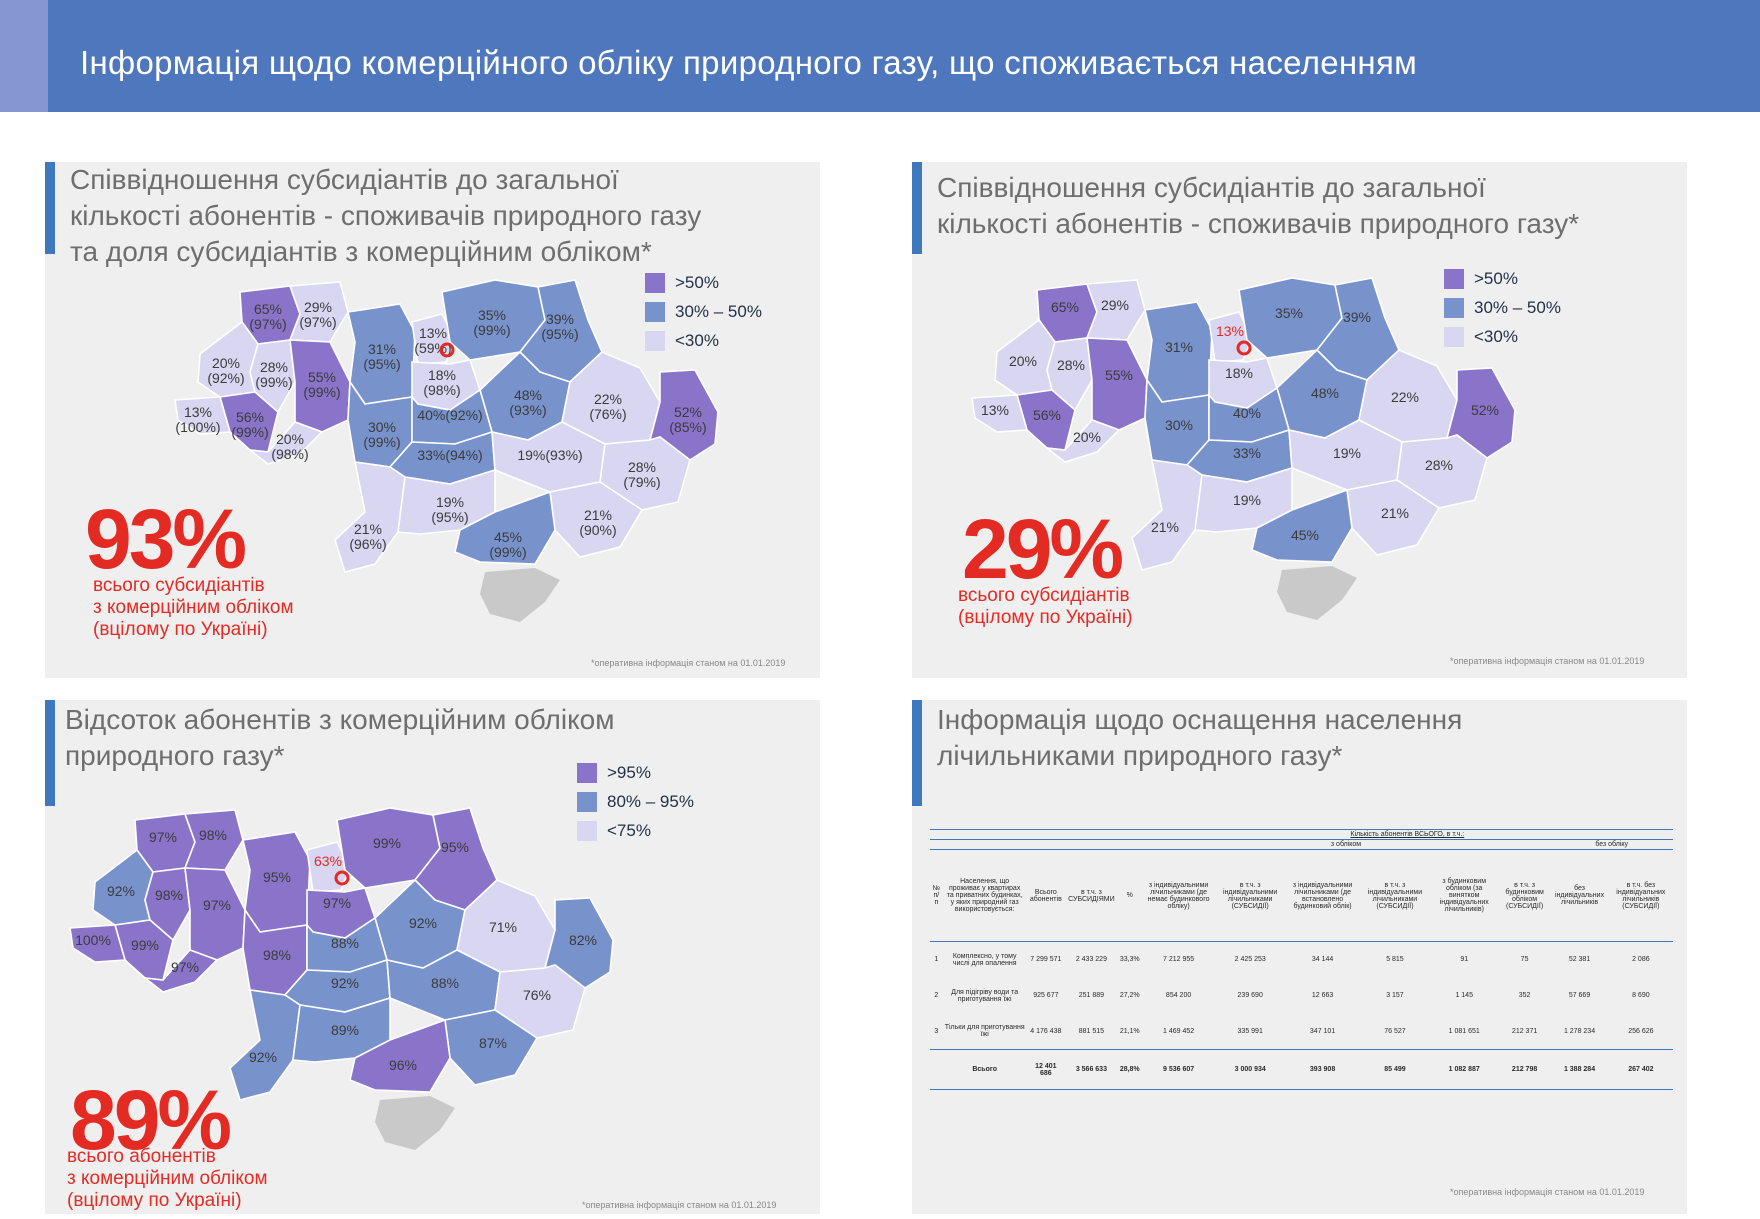  Describe the element at coordinates (1140, 755) in the screenshot. I see `title-line: лічильниками природного газу*` at that location.